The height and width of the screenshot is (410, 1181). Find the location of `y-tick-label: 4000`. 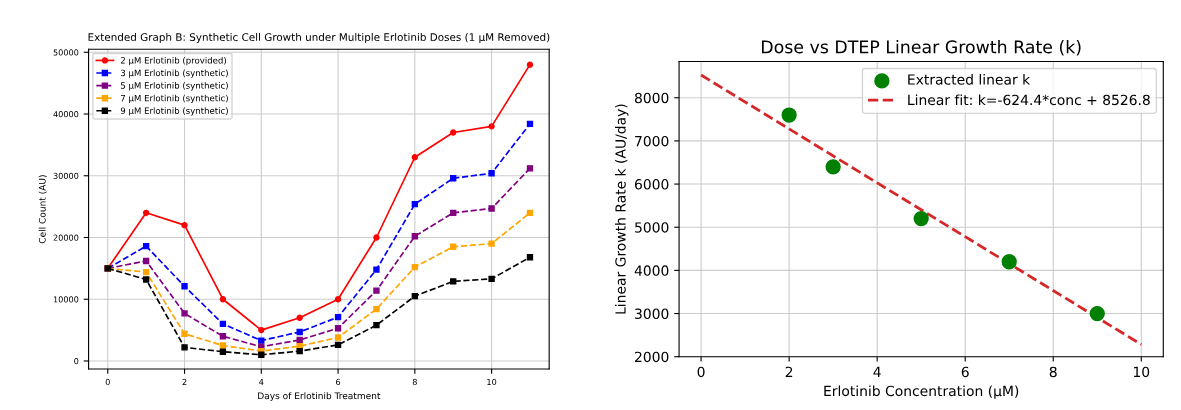

y-tick-label: 4000 is located at coordinates (651, 270).